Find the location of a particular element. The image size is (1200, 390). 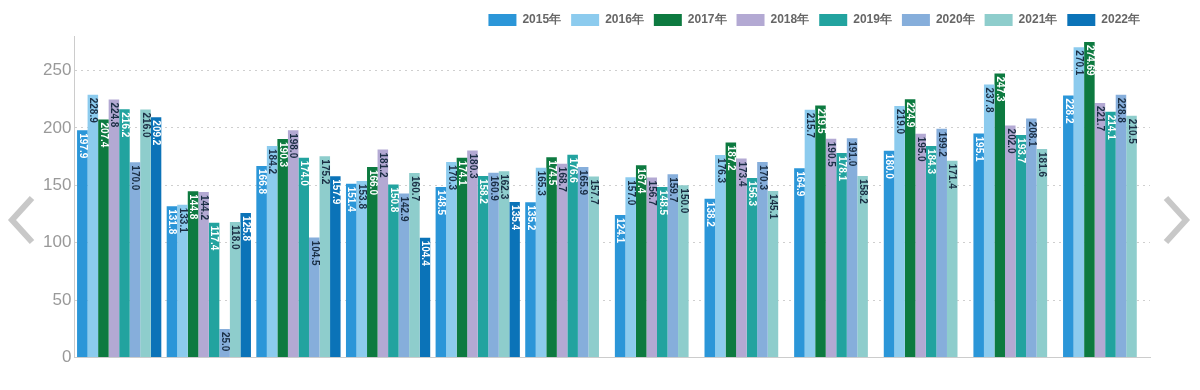

data-label: 180.0 is located at coordinates (890, 166).